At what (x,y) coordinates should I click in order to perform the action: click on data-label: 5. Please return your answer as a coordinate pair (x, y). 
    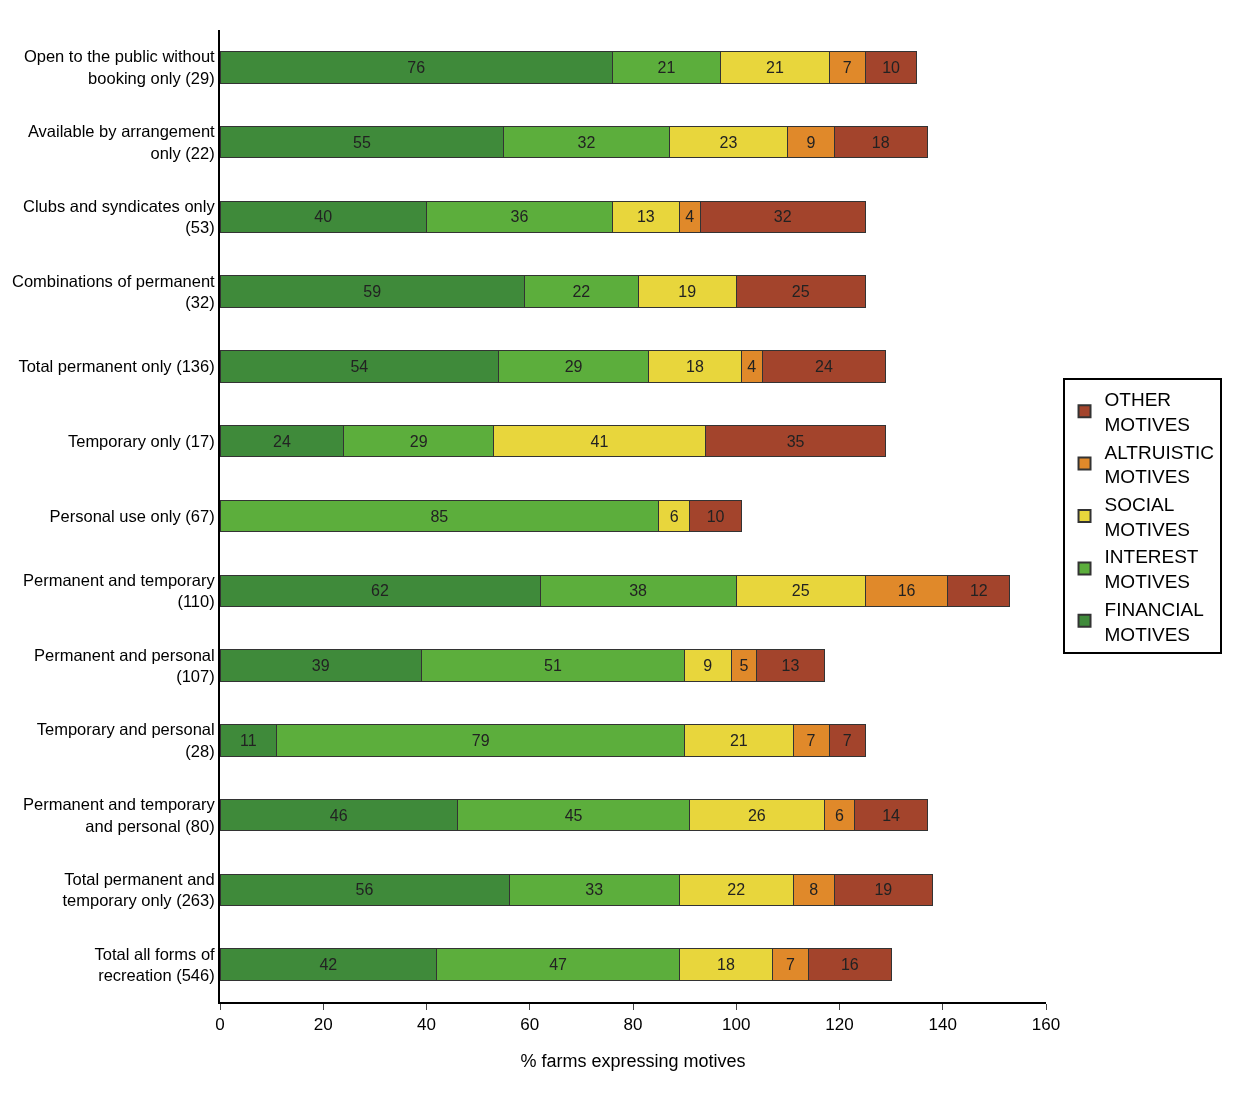
    Looking at the image, I should click on (744, 666).